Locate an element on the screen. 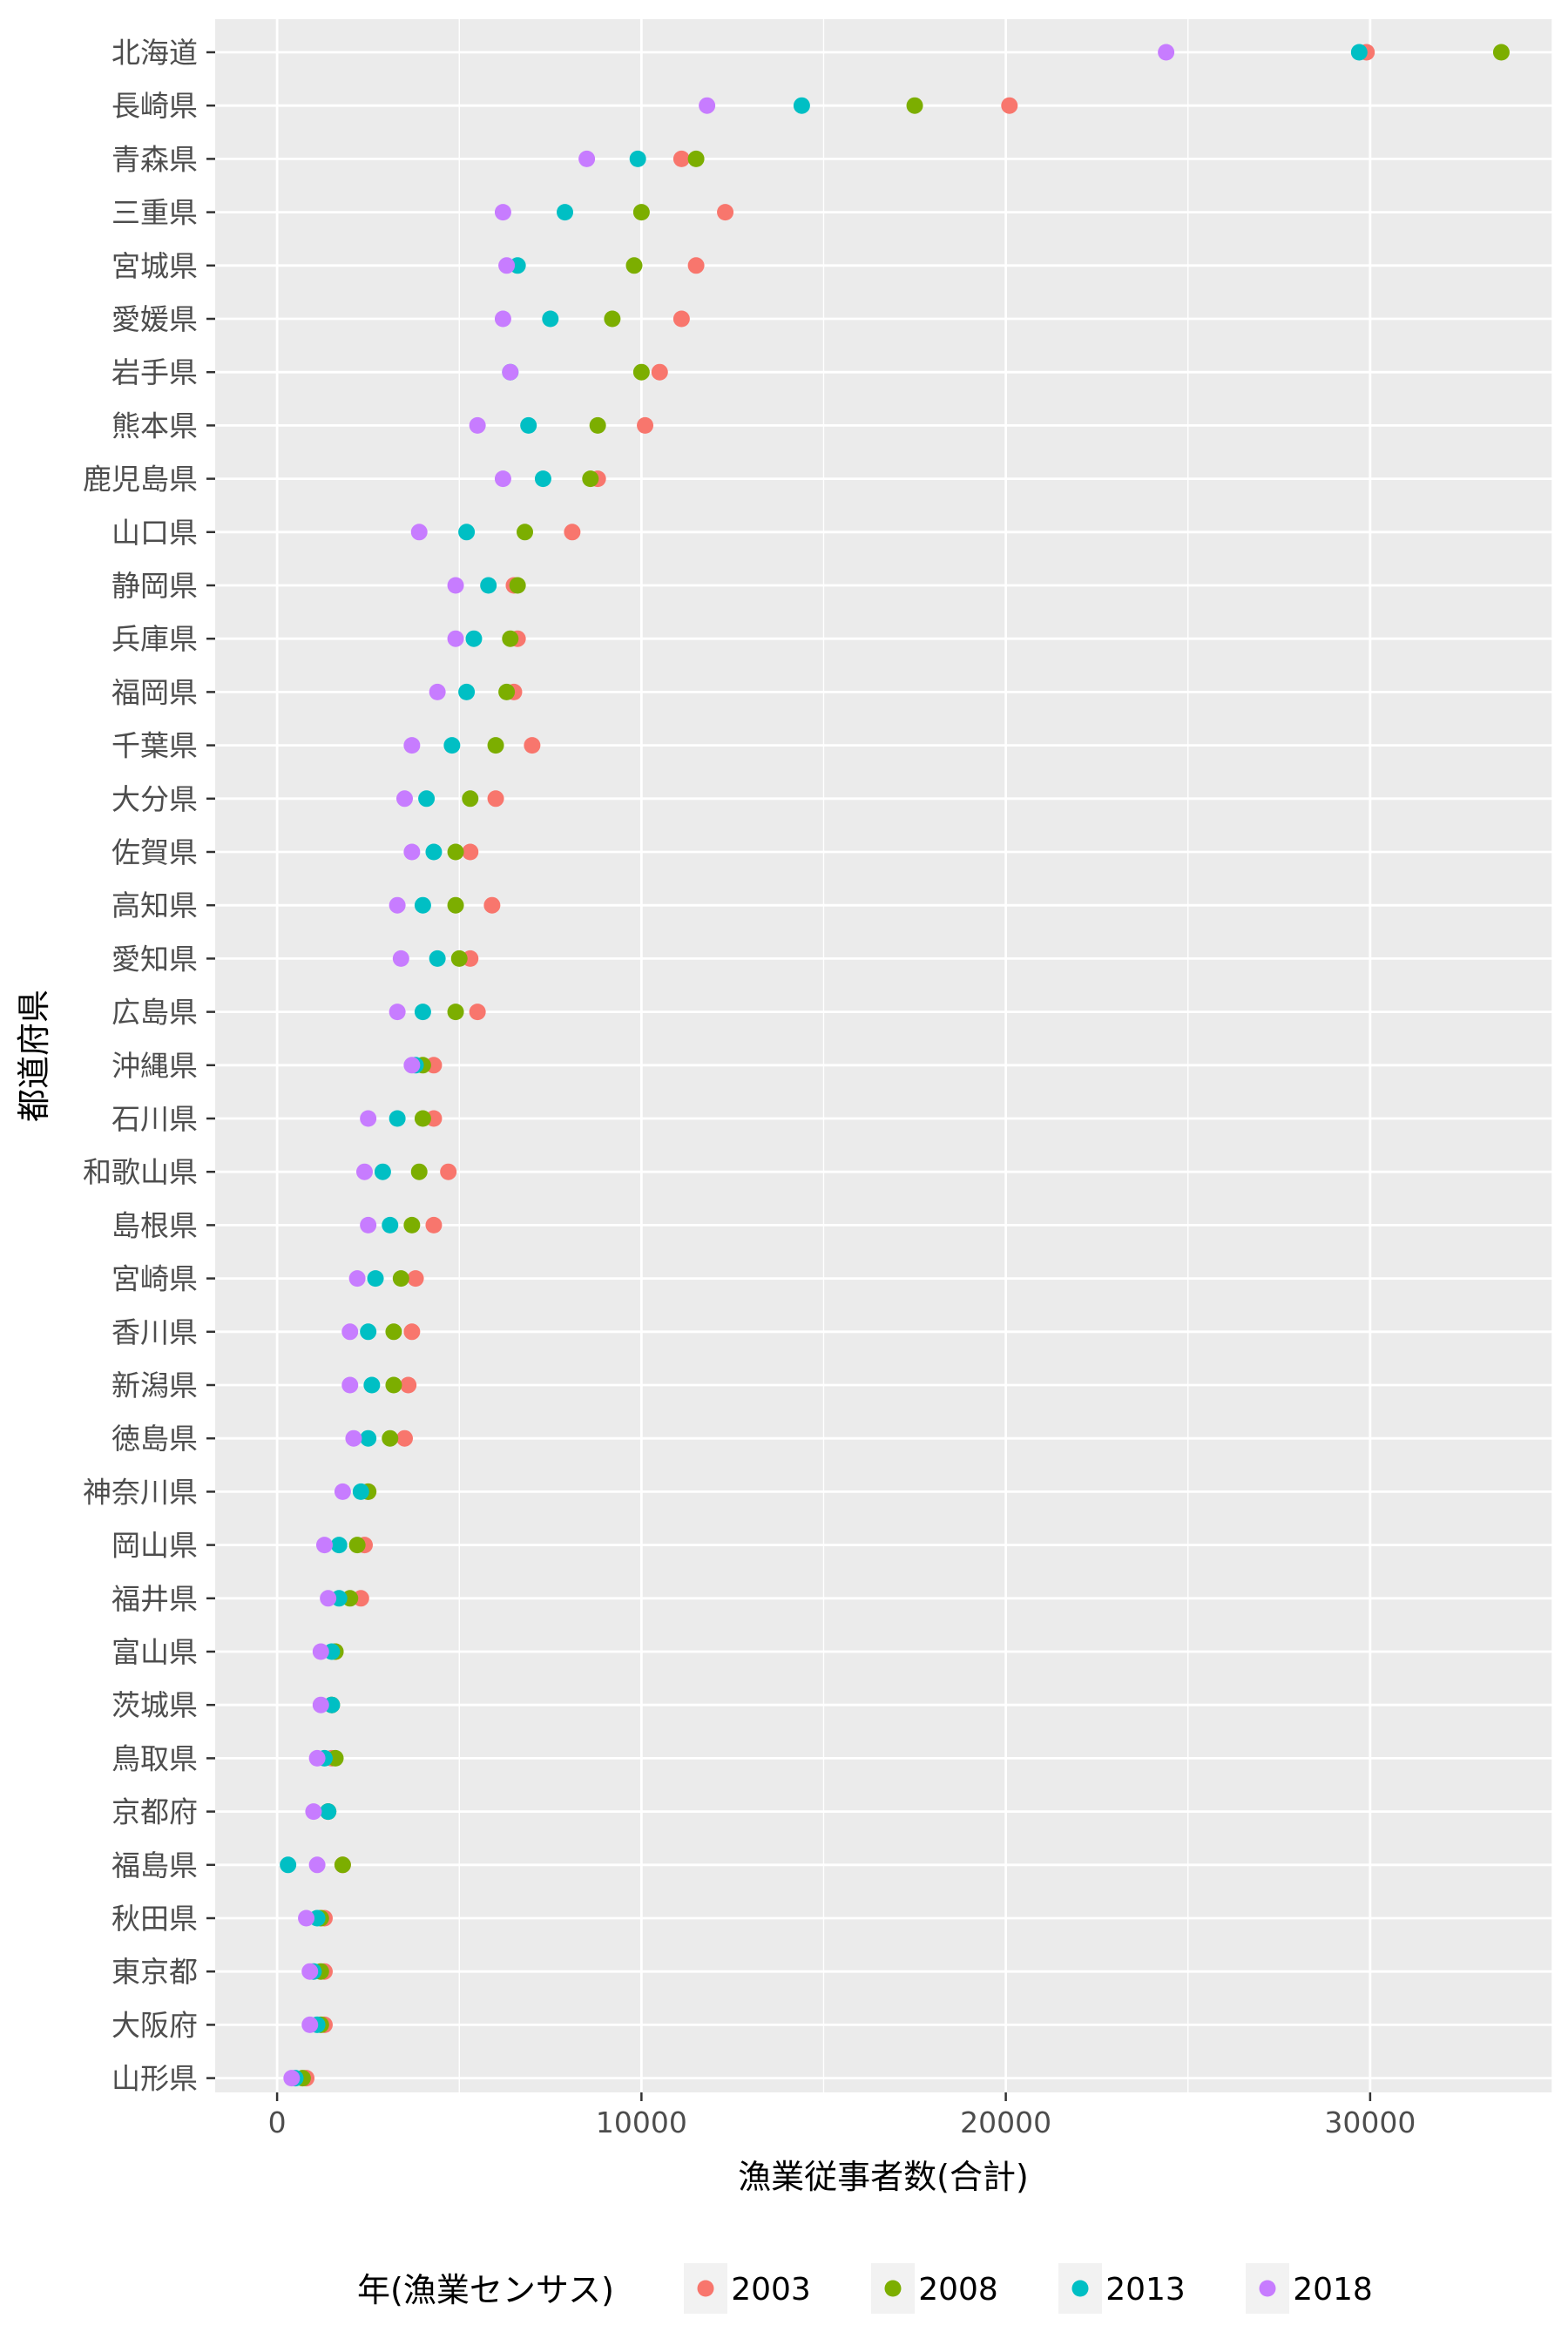  legend-label: 2003 is located at coordinates (771, 2290).